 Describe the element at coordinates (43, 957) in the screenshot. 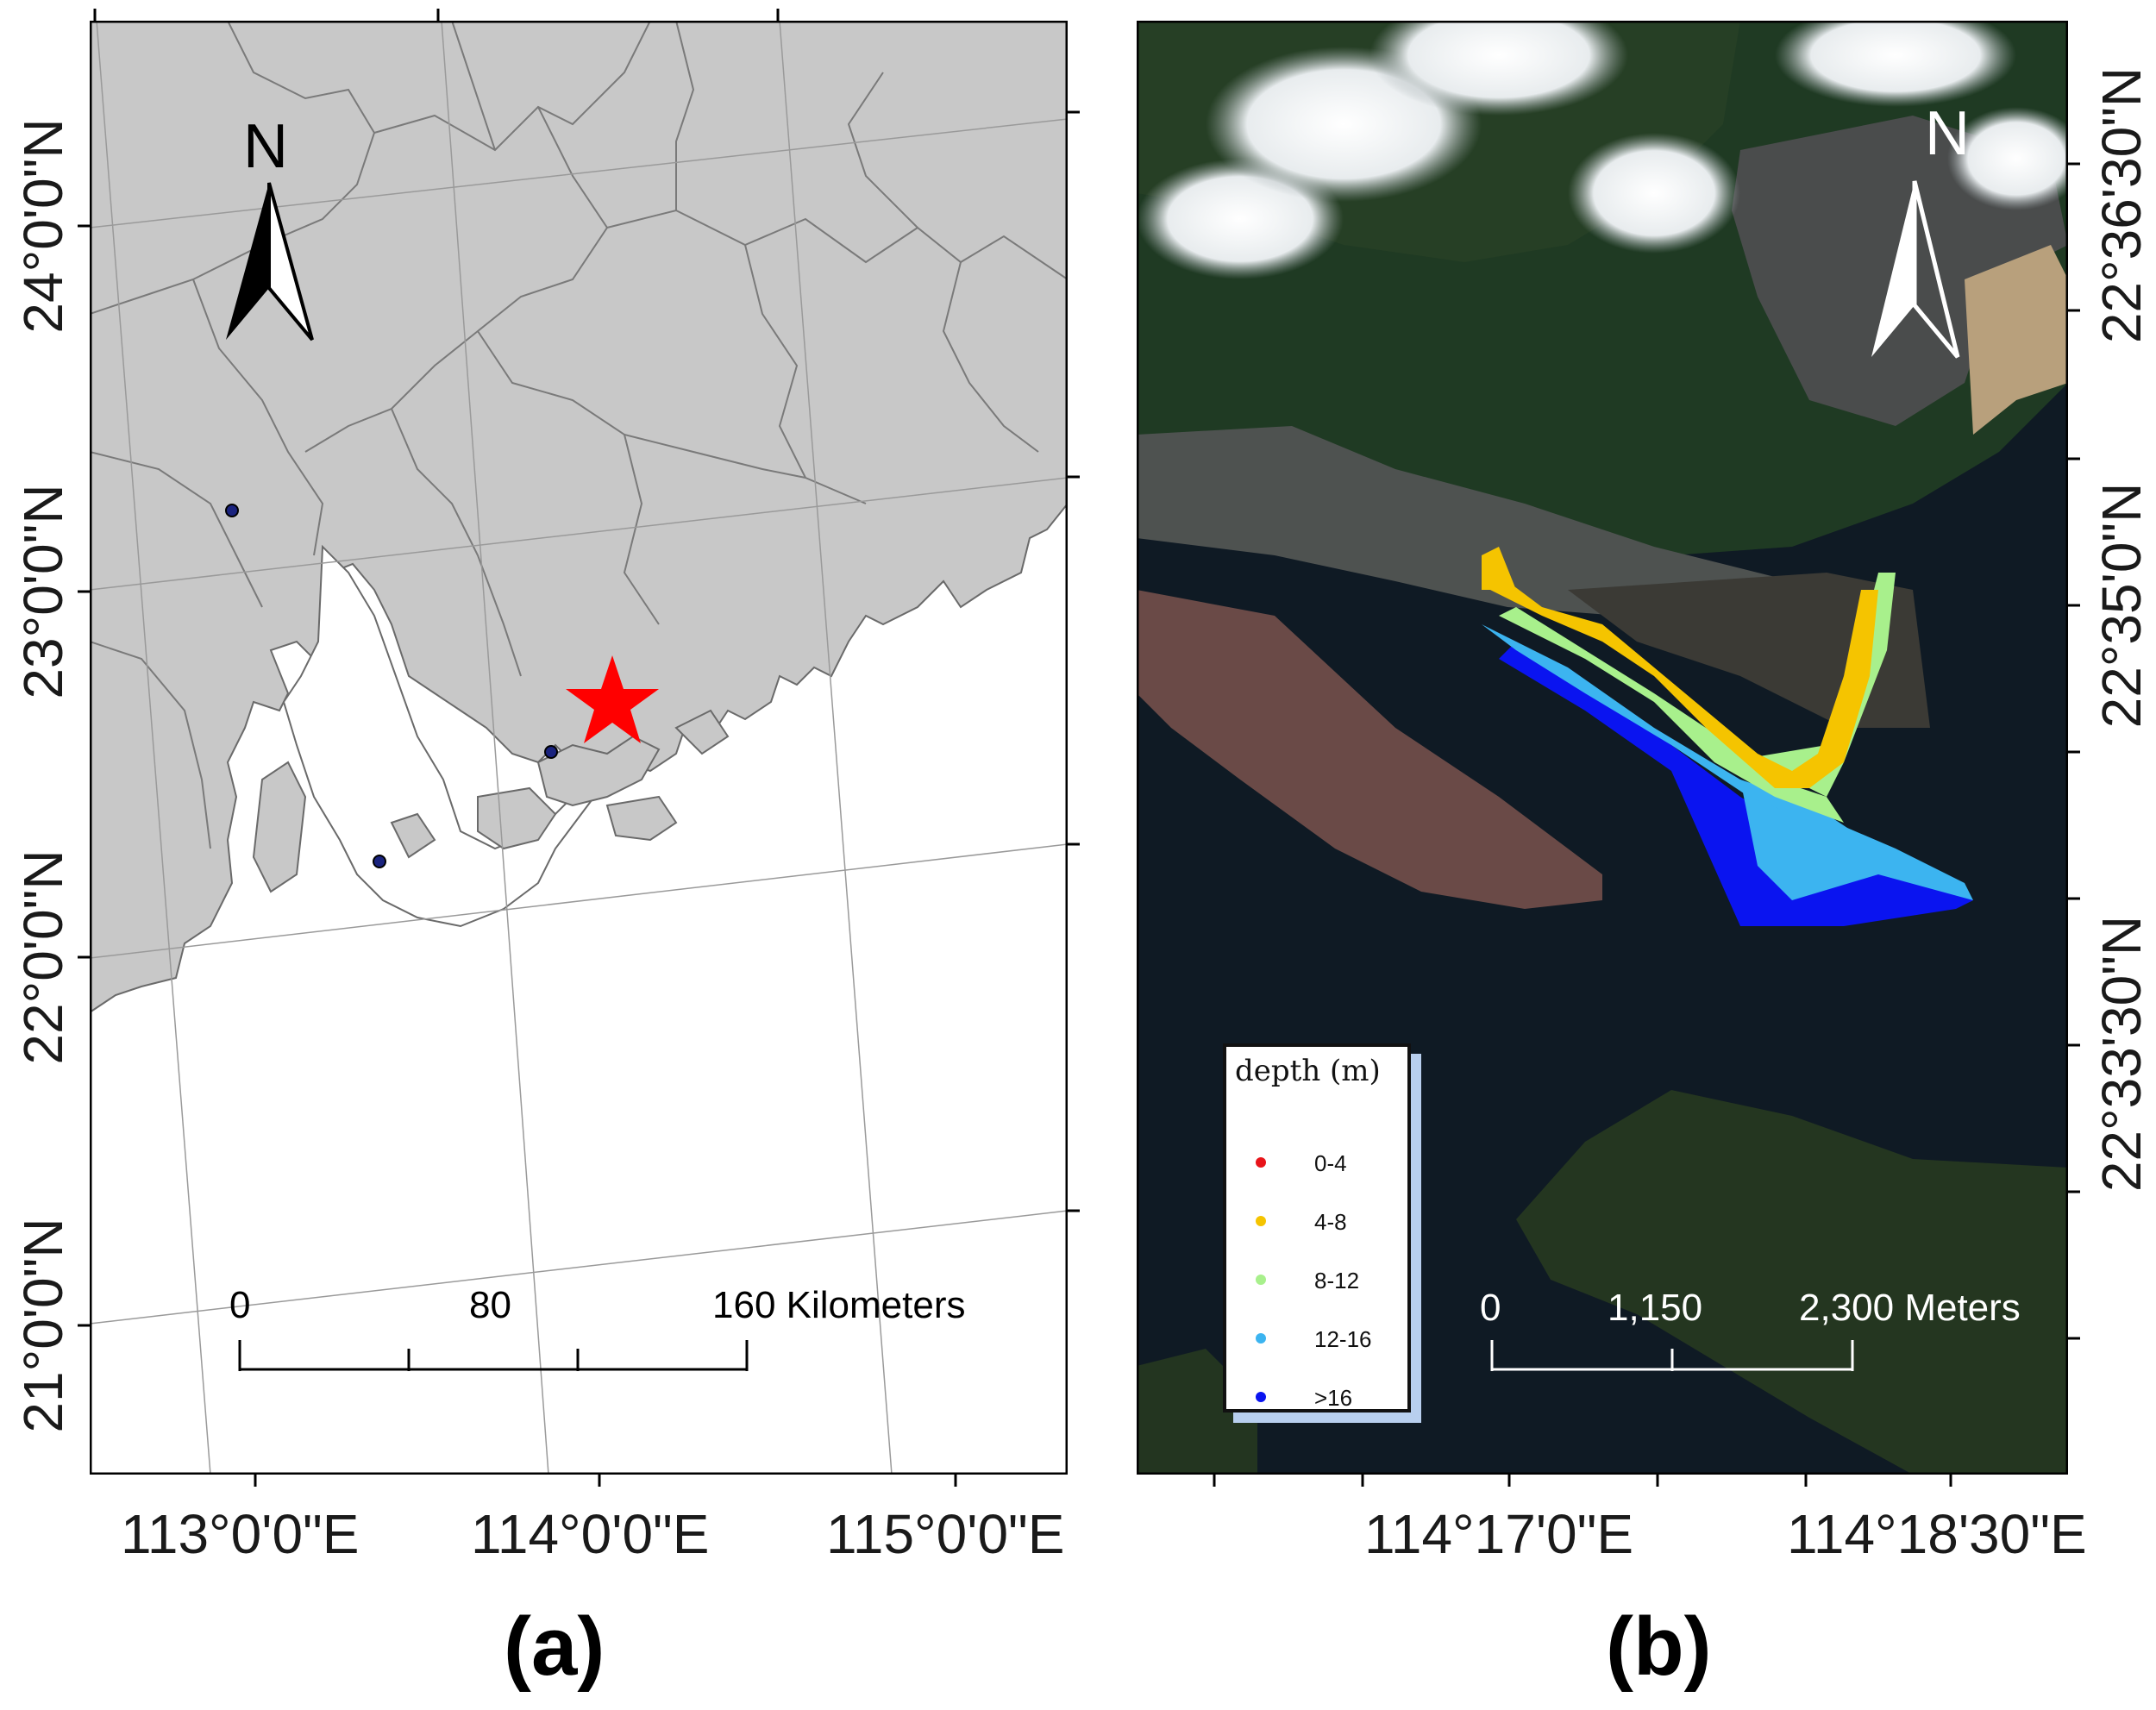

I see `lat-label: 22°0'0"N` at that location.